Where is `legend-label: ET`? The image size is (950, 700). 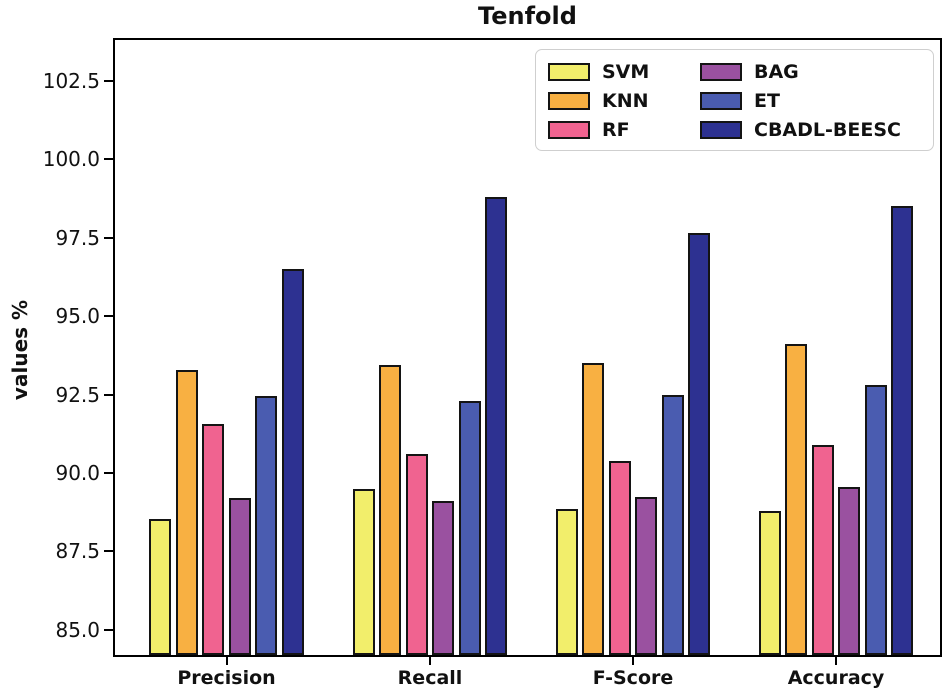
legend-label: ET is located at coordinates (767, 100).